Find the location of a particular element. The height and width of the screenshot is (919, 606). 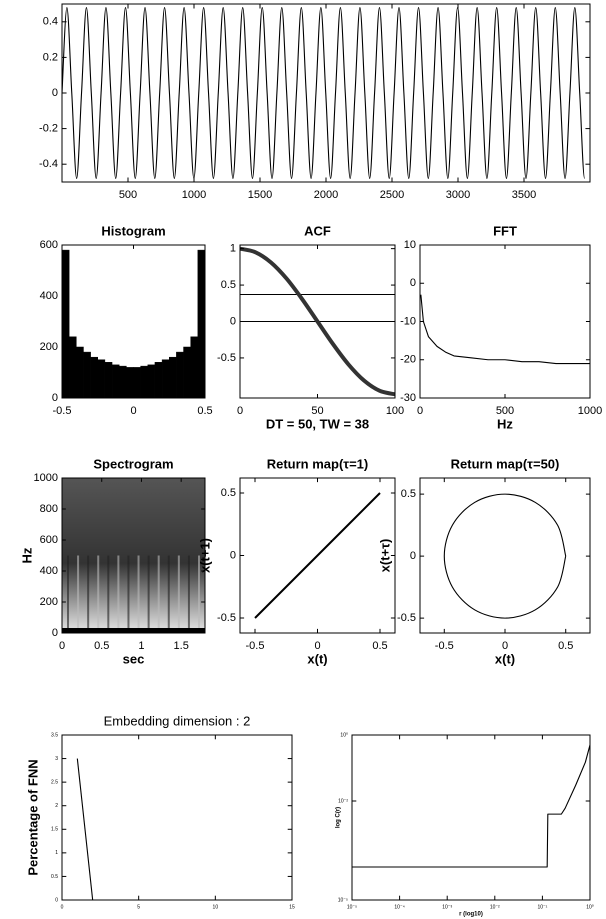

panel: 0 50 100 1 0.5 0 -0.5 ACF DT = 50, TW = 38 is located at coordinates (310, 327).